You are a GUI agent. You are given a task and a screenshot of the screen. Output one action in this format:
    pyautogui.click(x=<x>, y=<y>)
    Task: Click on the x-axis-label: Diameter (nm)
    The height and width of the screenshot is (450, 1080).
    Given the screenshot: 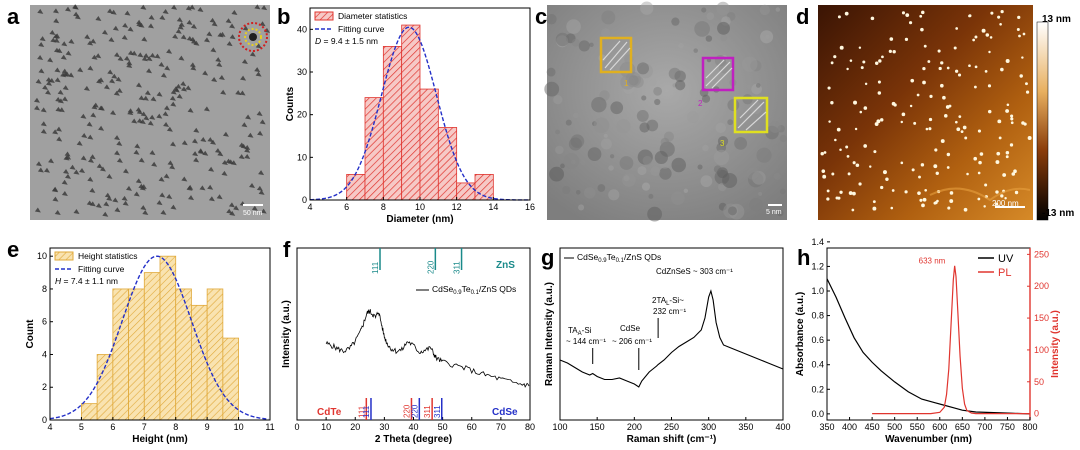 What is the action you would take?
    pyautogui.click(x=419, y=219)
    